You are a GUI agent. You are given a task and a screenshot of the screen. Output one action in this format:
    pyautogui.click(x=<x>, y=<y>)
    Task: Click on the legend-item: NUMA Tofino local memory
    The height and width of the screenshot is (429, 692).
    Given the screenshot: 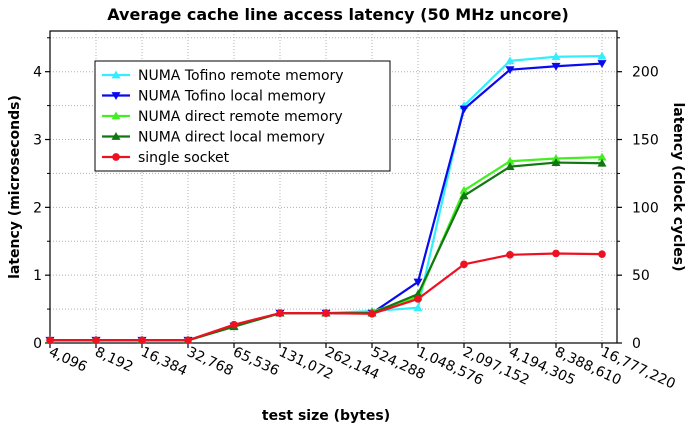 What is the action you would take?
    pyautogui.click(x=214, y=97)
    